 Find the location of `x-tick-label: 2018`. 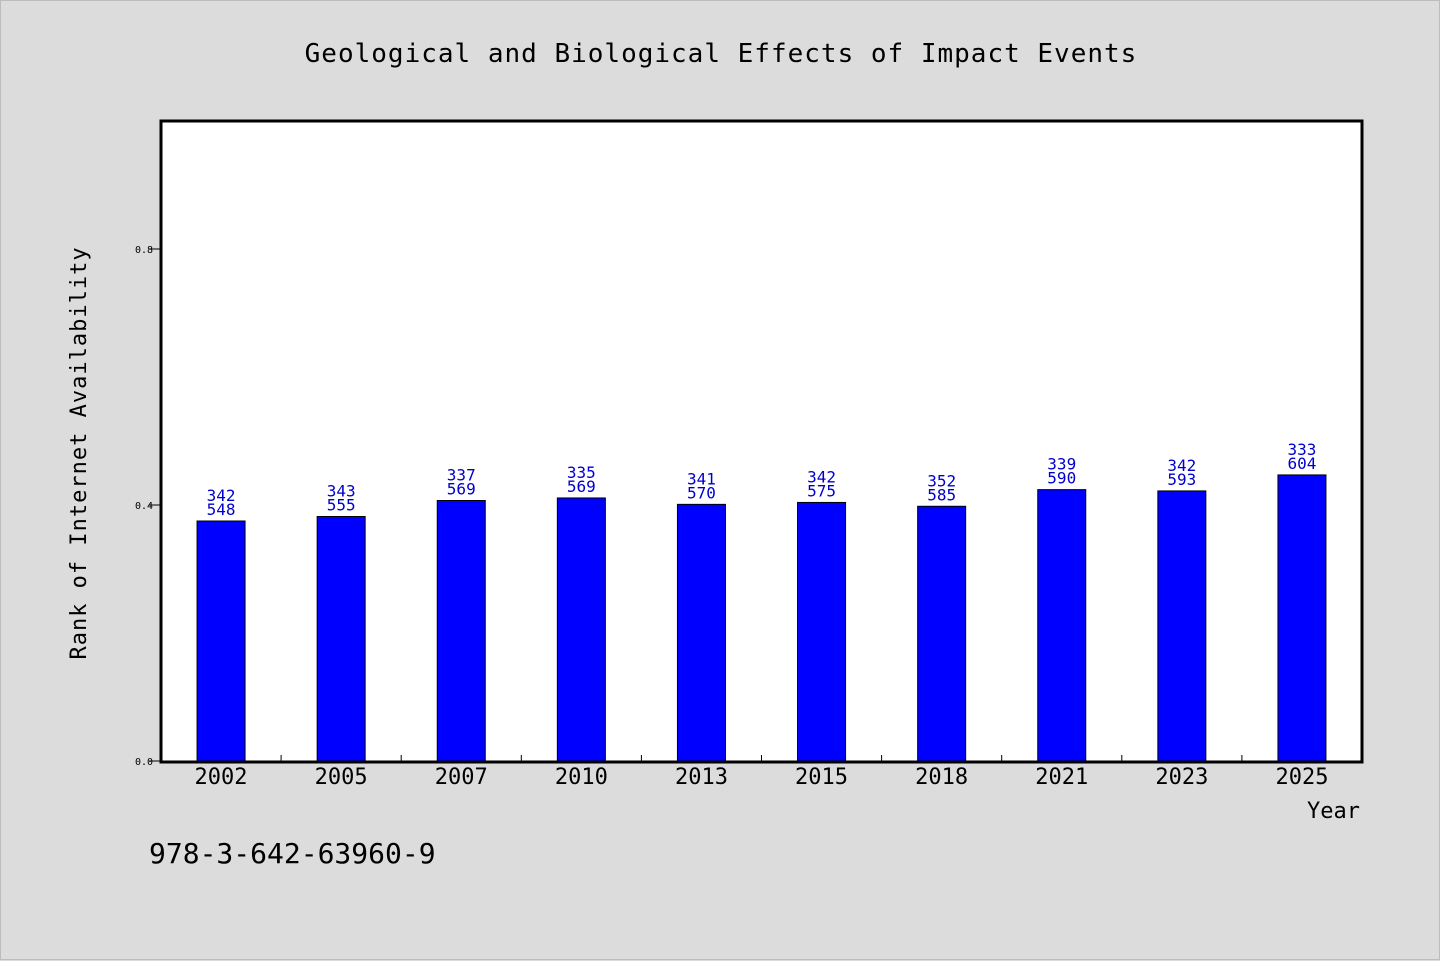

x-tick-label: 2018 is located at coordinates (941, 777).